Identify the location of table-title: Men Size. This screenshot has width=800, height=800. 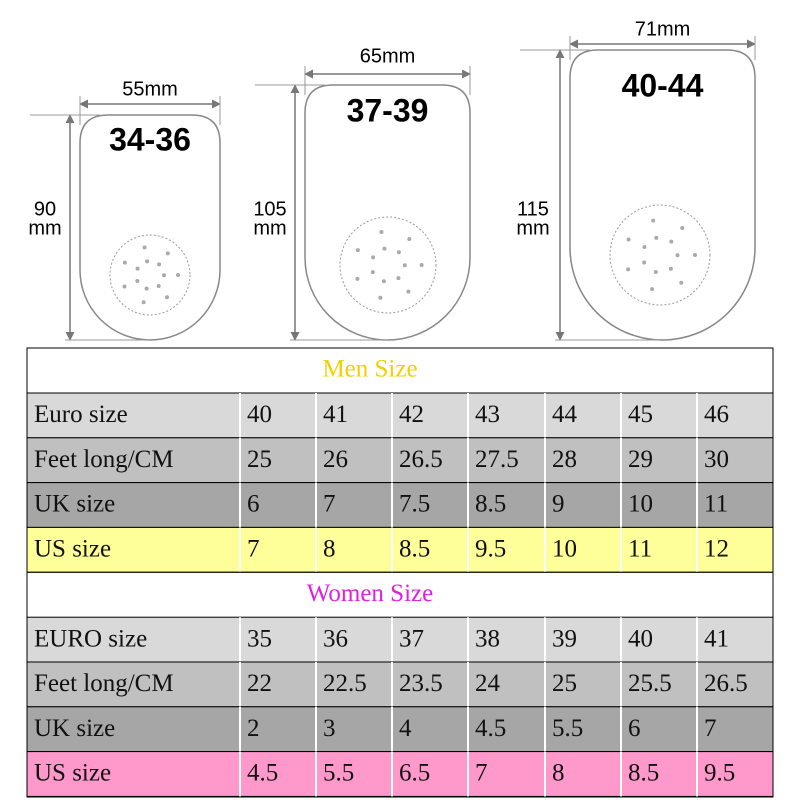
(369, 369).